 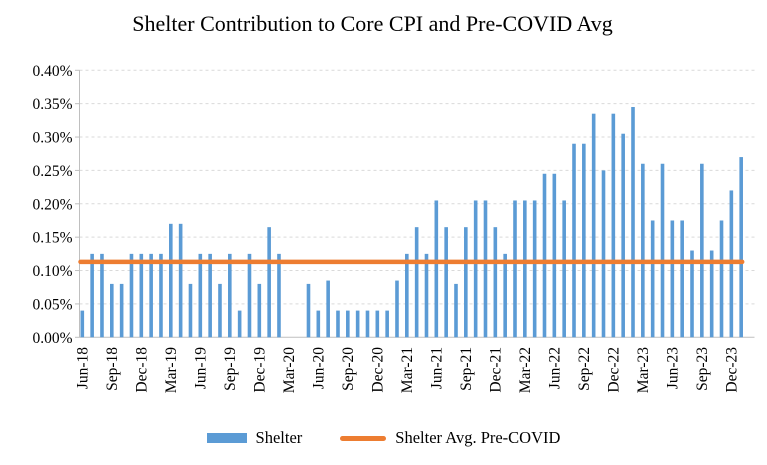 What do you see at coordinates (319, 368) in the screenshot?
I see `x-axis-label: Jun-20` at bounding box center [319, 368].